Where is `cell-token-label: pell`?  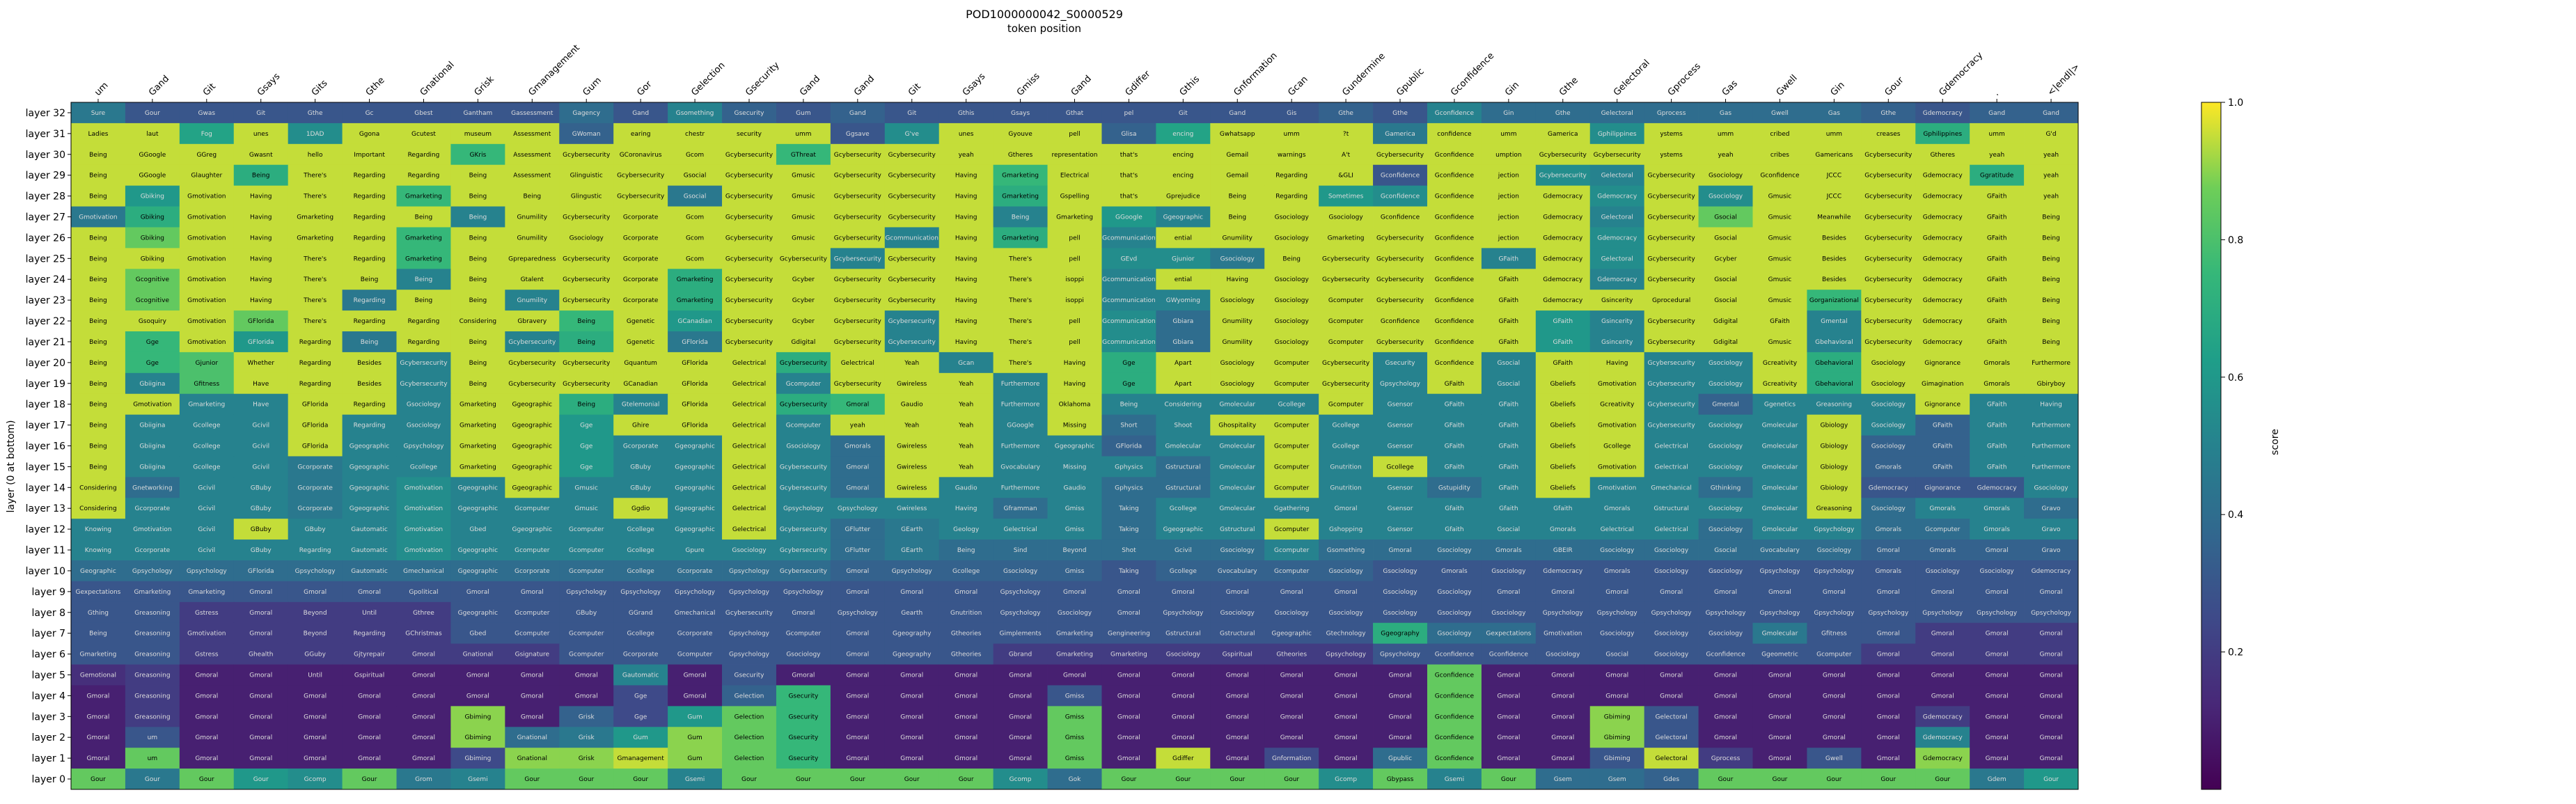 cell-token-label: pell is located at coordinates (1074, 239).